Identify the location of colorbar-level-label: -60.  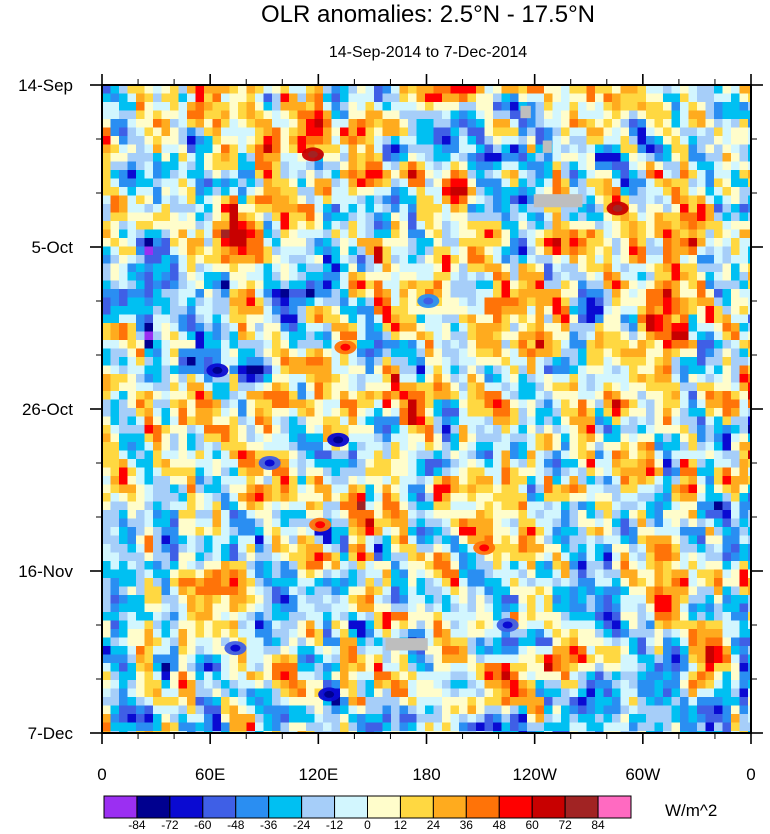
(203, 825).